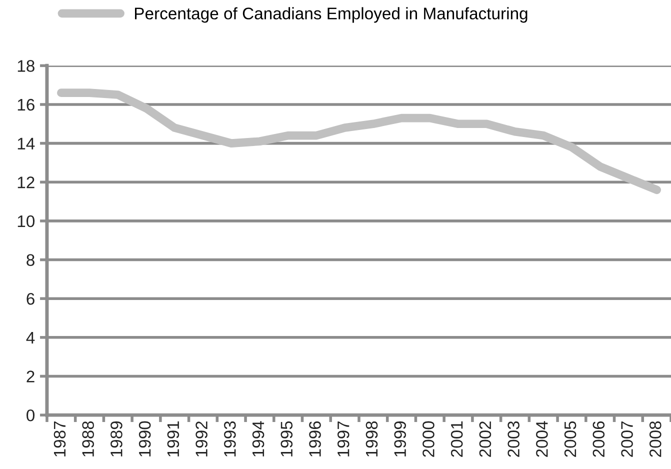 The height and width of the screenshot is (469, 671). Describe the element at coordinates (26, 144) in the screenshot. I see `y-tick-label: 14` at that location.